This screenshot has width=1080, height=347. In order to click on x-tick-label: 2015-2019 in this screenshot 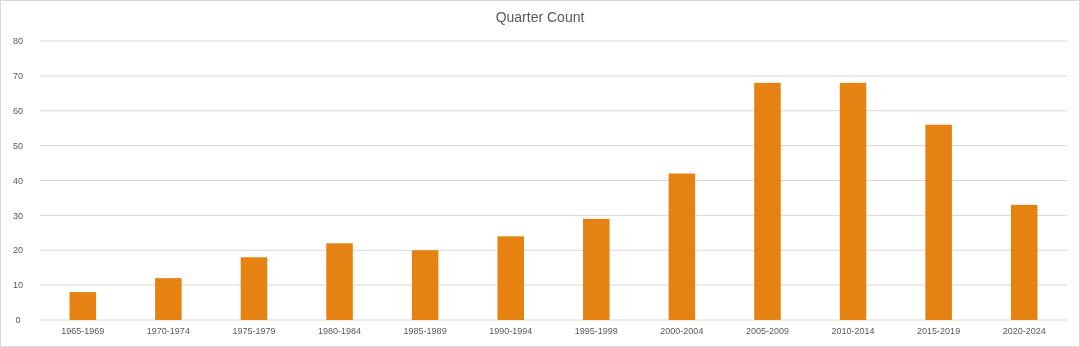, I will do `click(939, 331)`.